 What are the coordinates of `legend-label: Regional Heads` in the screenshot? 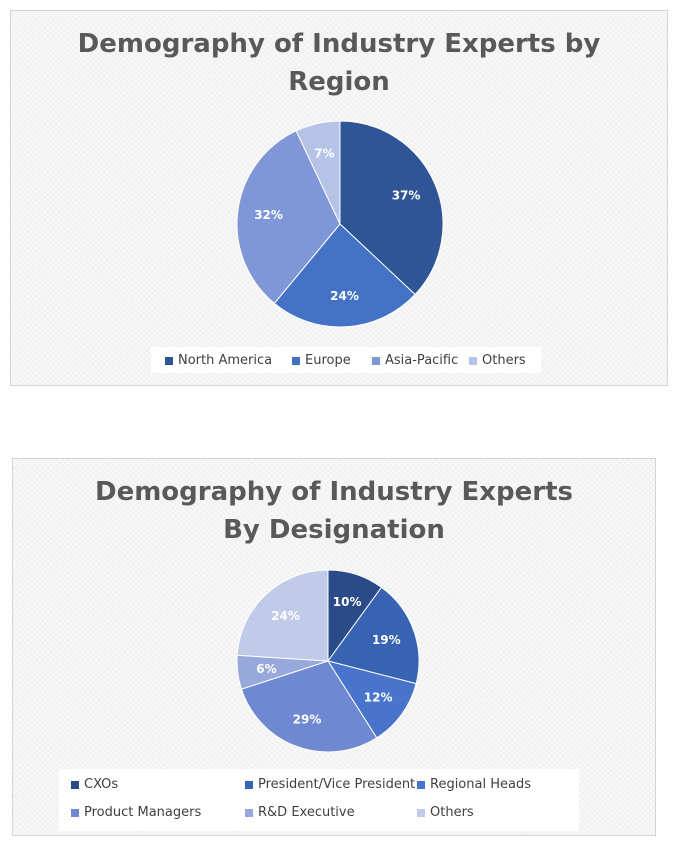 It's located at (480, 784).